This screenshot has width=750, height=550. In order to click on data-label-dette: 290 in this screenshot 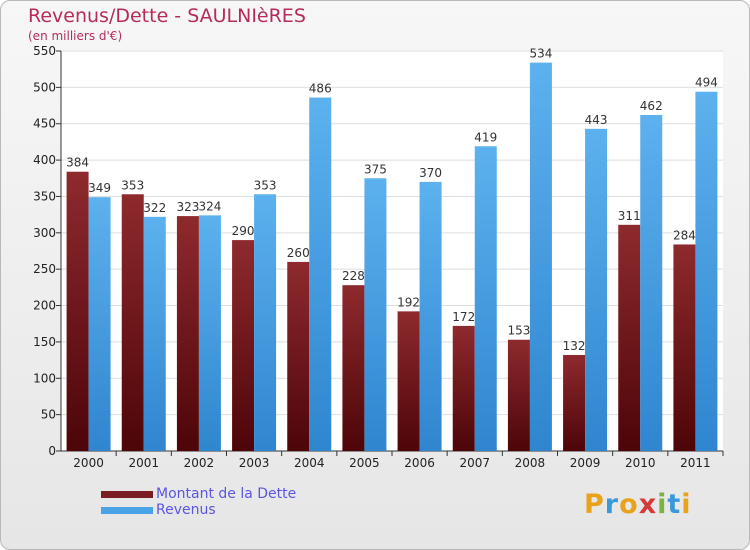, I will do `click(243, 231)`.